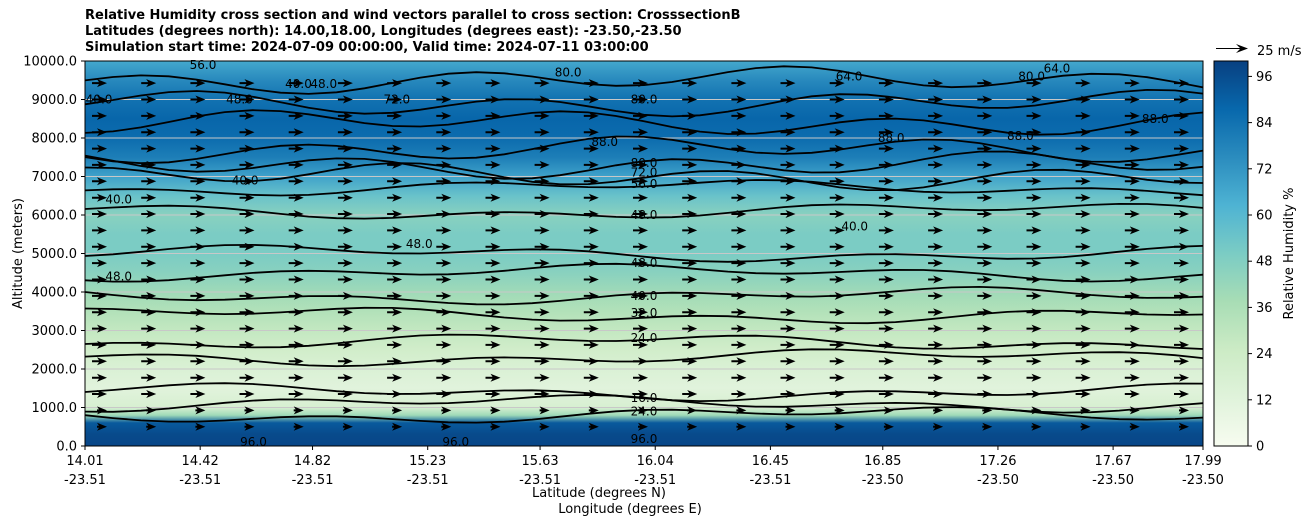 This screenshot has width=1304, height=526. Describe the element at coordinates (427, 461) in the screenshot. I see `x-tick-label-lat: 15.23` at that location.